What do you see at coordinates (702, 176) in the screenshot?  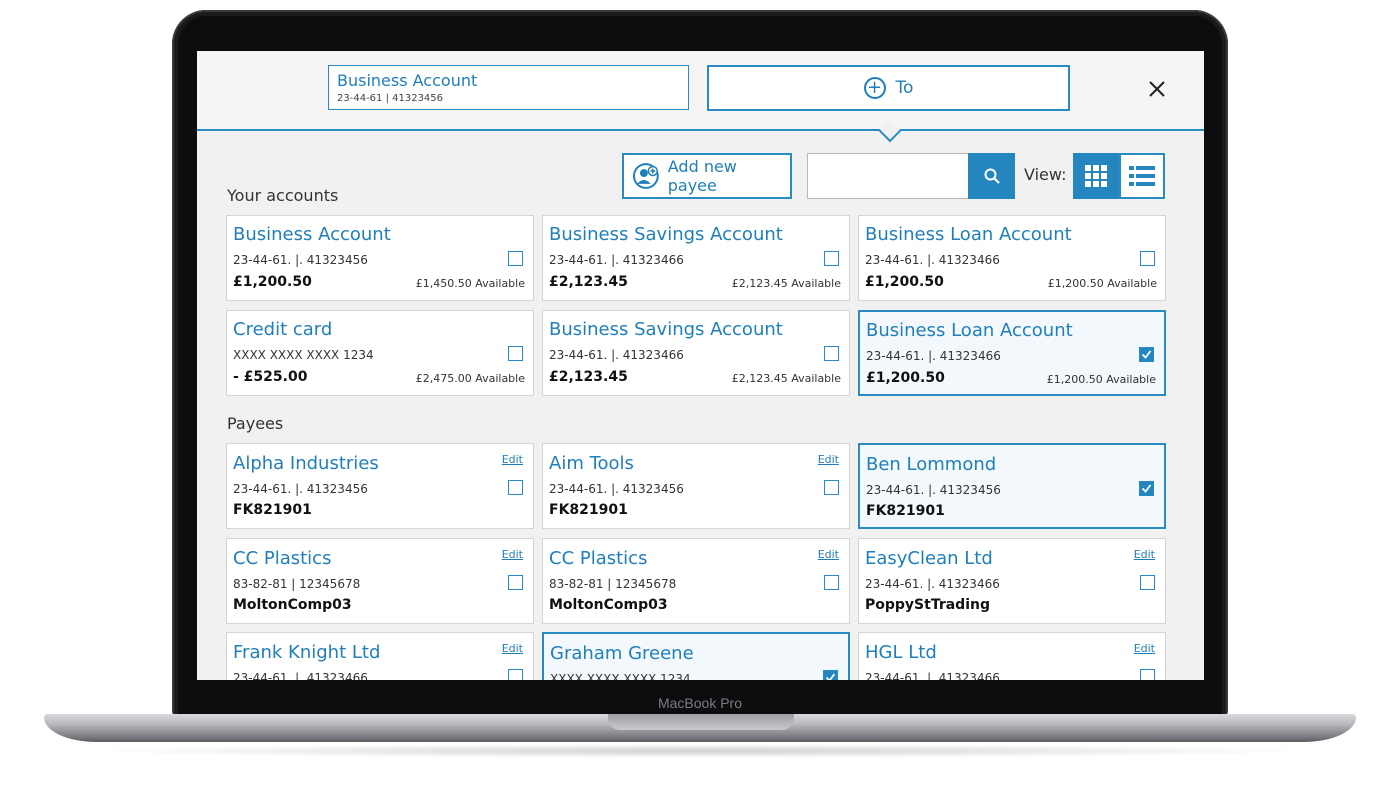 I see `add-new-payee-label: Add new payee` at bounding box center [702, 176].